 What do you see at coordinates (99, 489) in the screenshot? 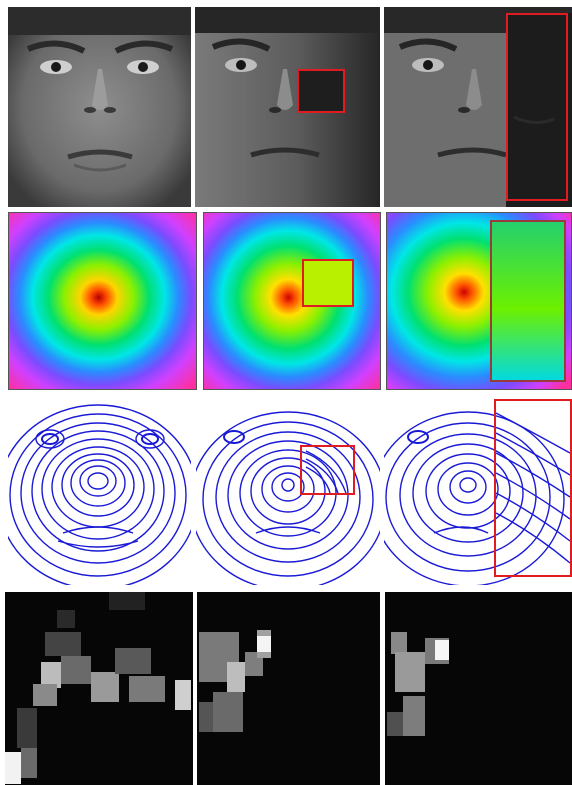
I see `contour-map-original` at bounding box center [99, 489].